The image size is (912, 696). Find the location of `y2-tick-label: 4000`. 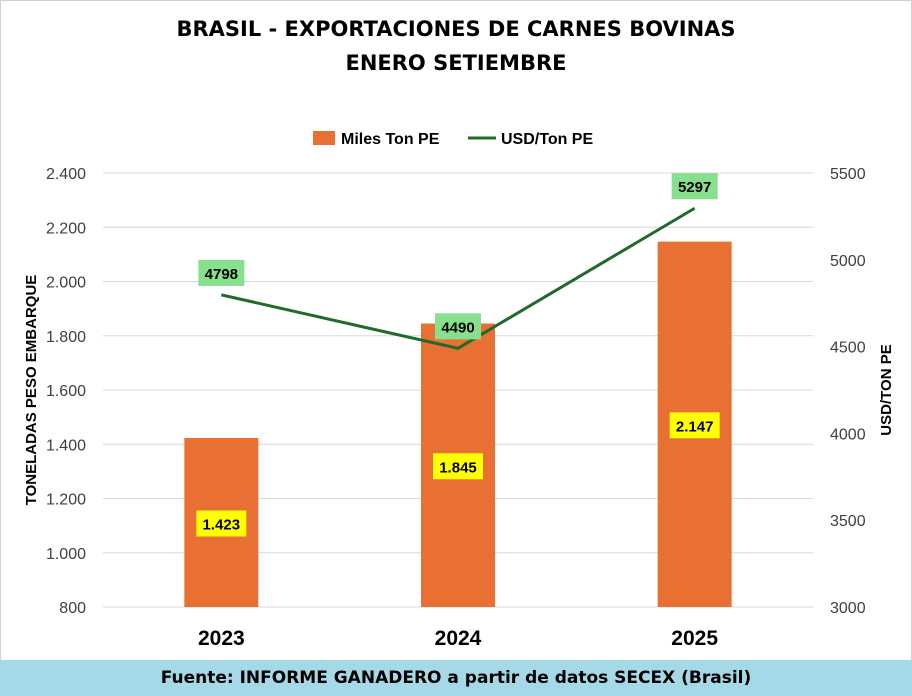

y2-tick-label: 4000 is located at coordinates (848, 434).